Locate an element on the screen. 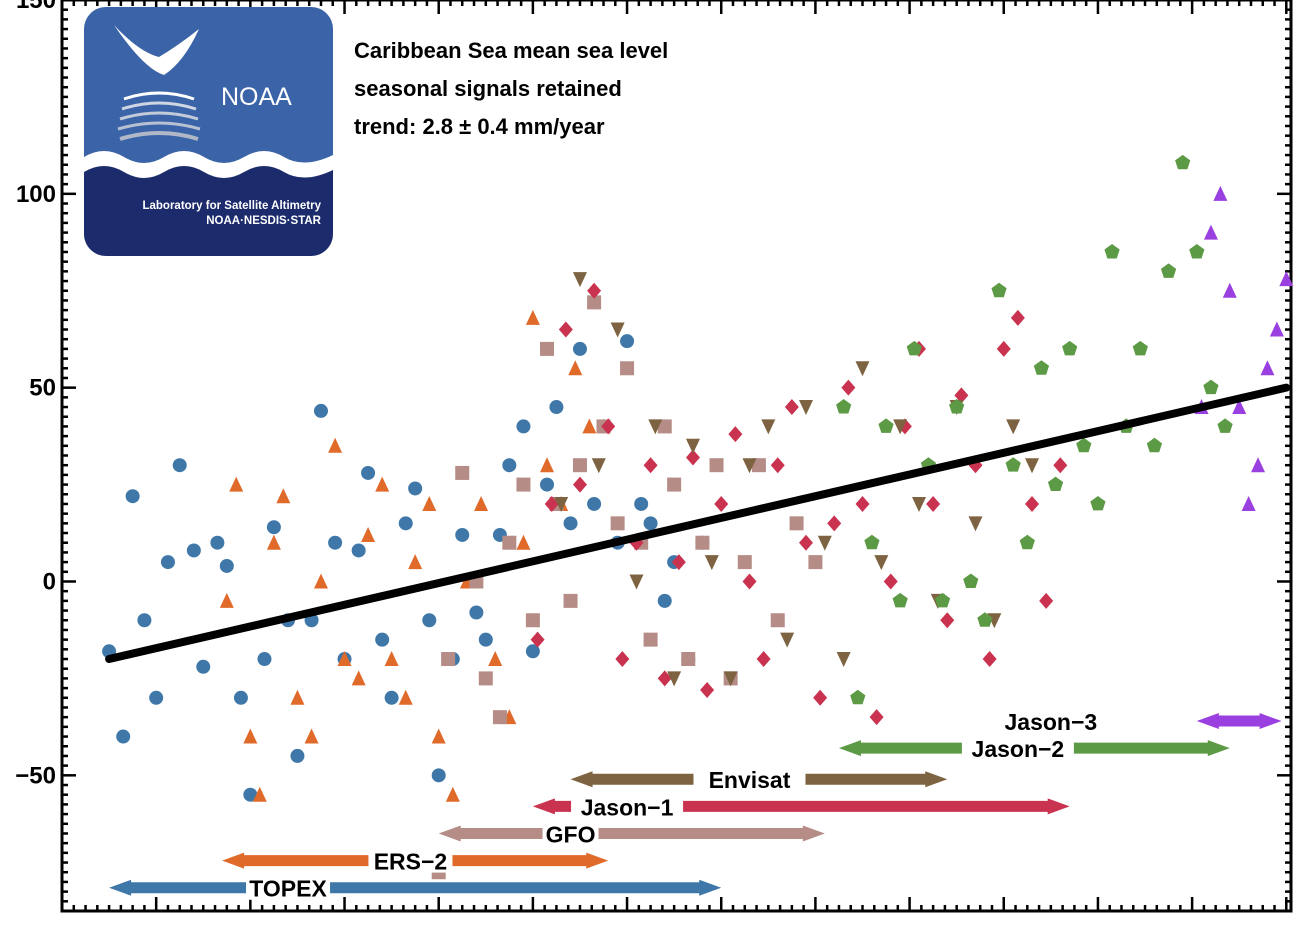 The image size is (1315, 929). x-tick-label: 1996 is located at coordinates (250, 927).